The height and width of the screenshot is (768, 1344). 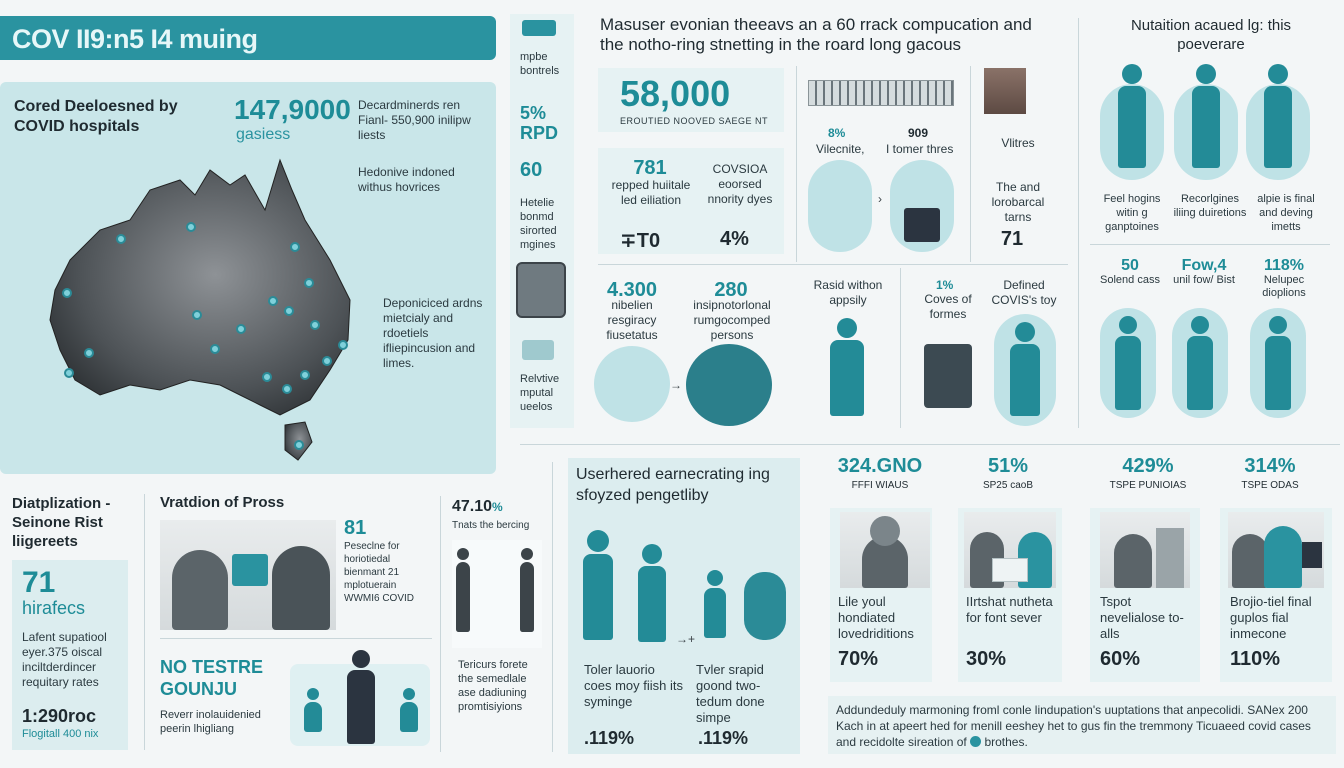 I want to click on patient-care-illustration, so click(x=632, y=384).